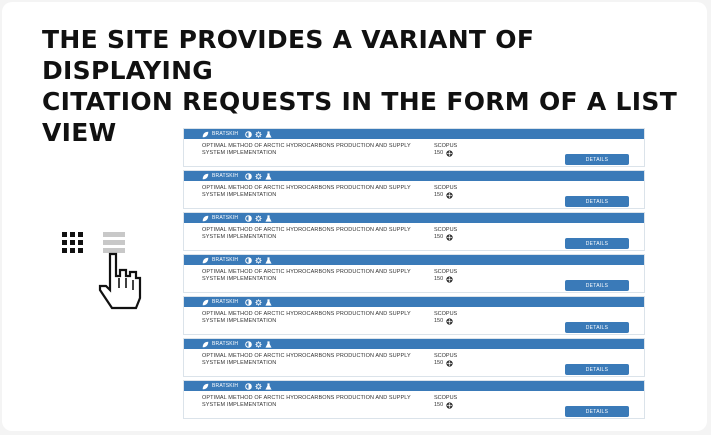 The image size is (711, 435). Describe the element at coordinates (114, 243) in the screenshot. I see `list-view-icon` at that location.